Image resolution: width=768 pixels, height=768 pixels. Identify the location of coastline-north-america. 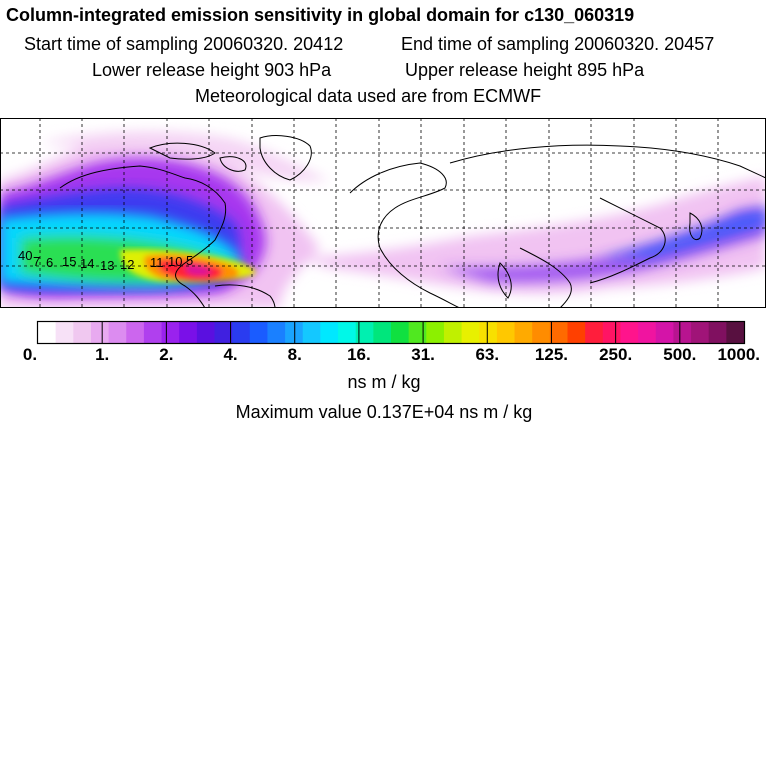
(143, 236).